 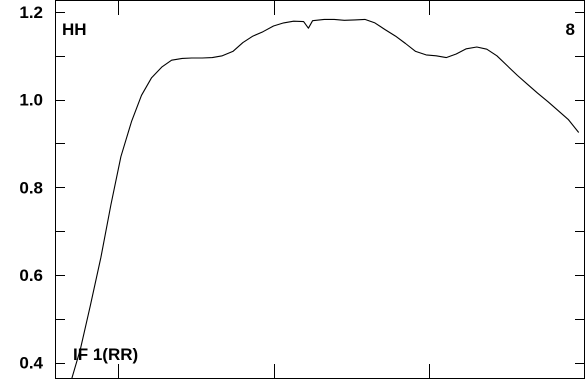 What do you see at coordinates (31, 100) in the screenshot?
I see `y-tick-label: 1.0` at bounding box center [31, 100].